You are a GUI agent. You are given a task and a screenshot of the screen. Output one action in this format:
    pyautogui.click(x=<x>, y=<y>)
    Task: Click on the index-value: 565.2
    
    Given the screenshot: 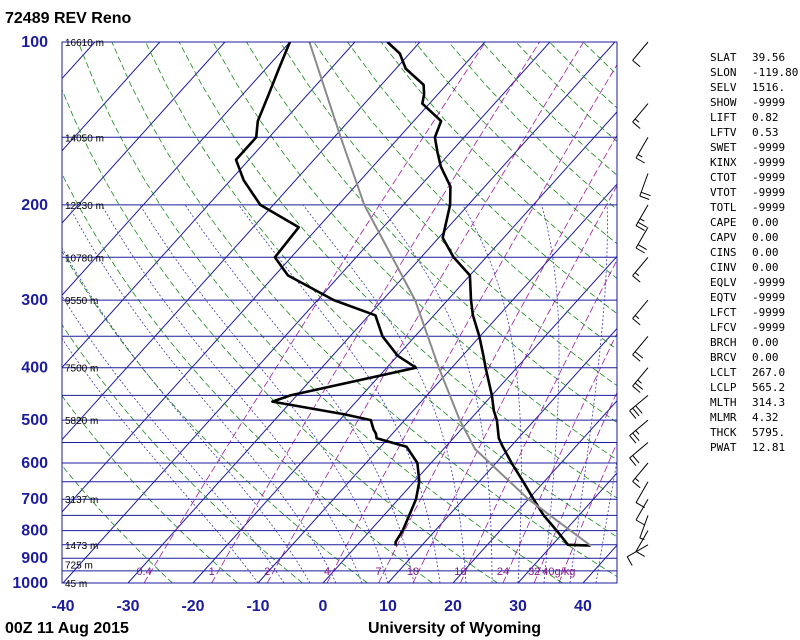 What is the action you would take?
    pyautogui.click(x=769, y=387)
    